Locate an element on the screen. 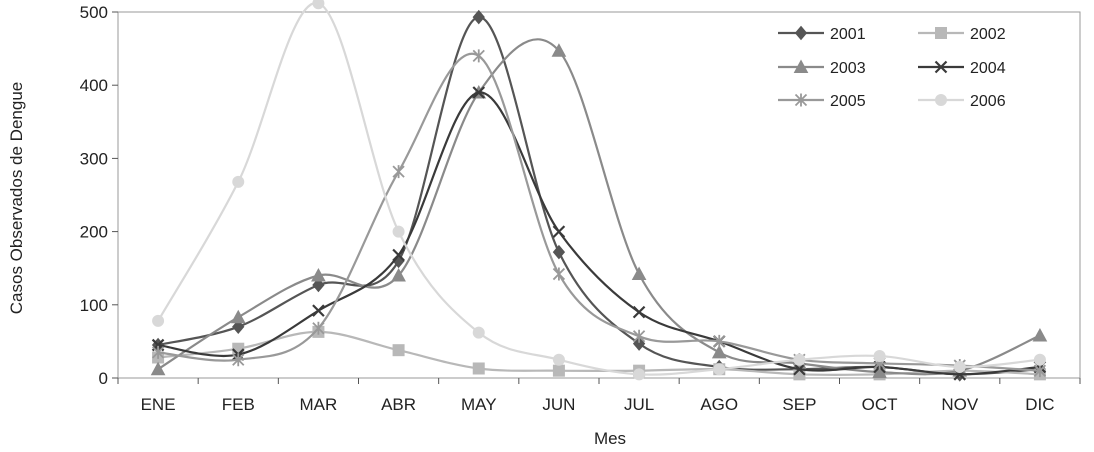  y-tick-label: 300 is located at coordinates (94, 158).